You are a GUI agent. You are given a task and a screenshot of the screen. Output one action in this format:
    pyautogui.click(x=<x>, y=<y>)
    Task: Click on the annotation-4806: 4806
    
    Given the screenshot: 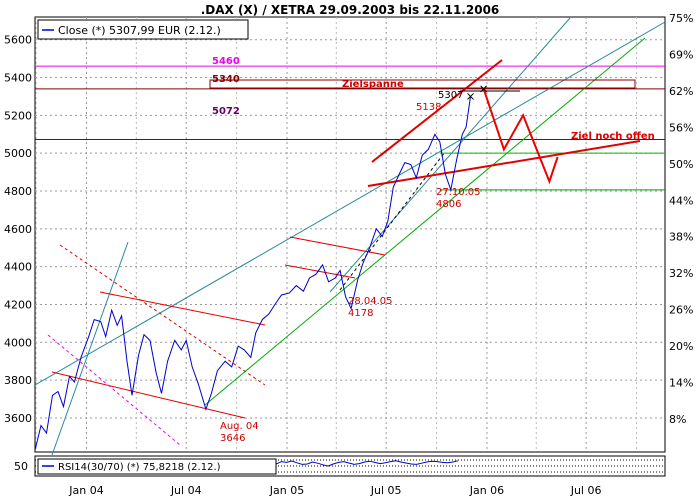 What is the action you would take?
    pyautogui.click(x=448, y=204)
    